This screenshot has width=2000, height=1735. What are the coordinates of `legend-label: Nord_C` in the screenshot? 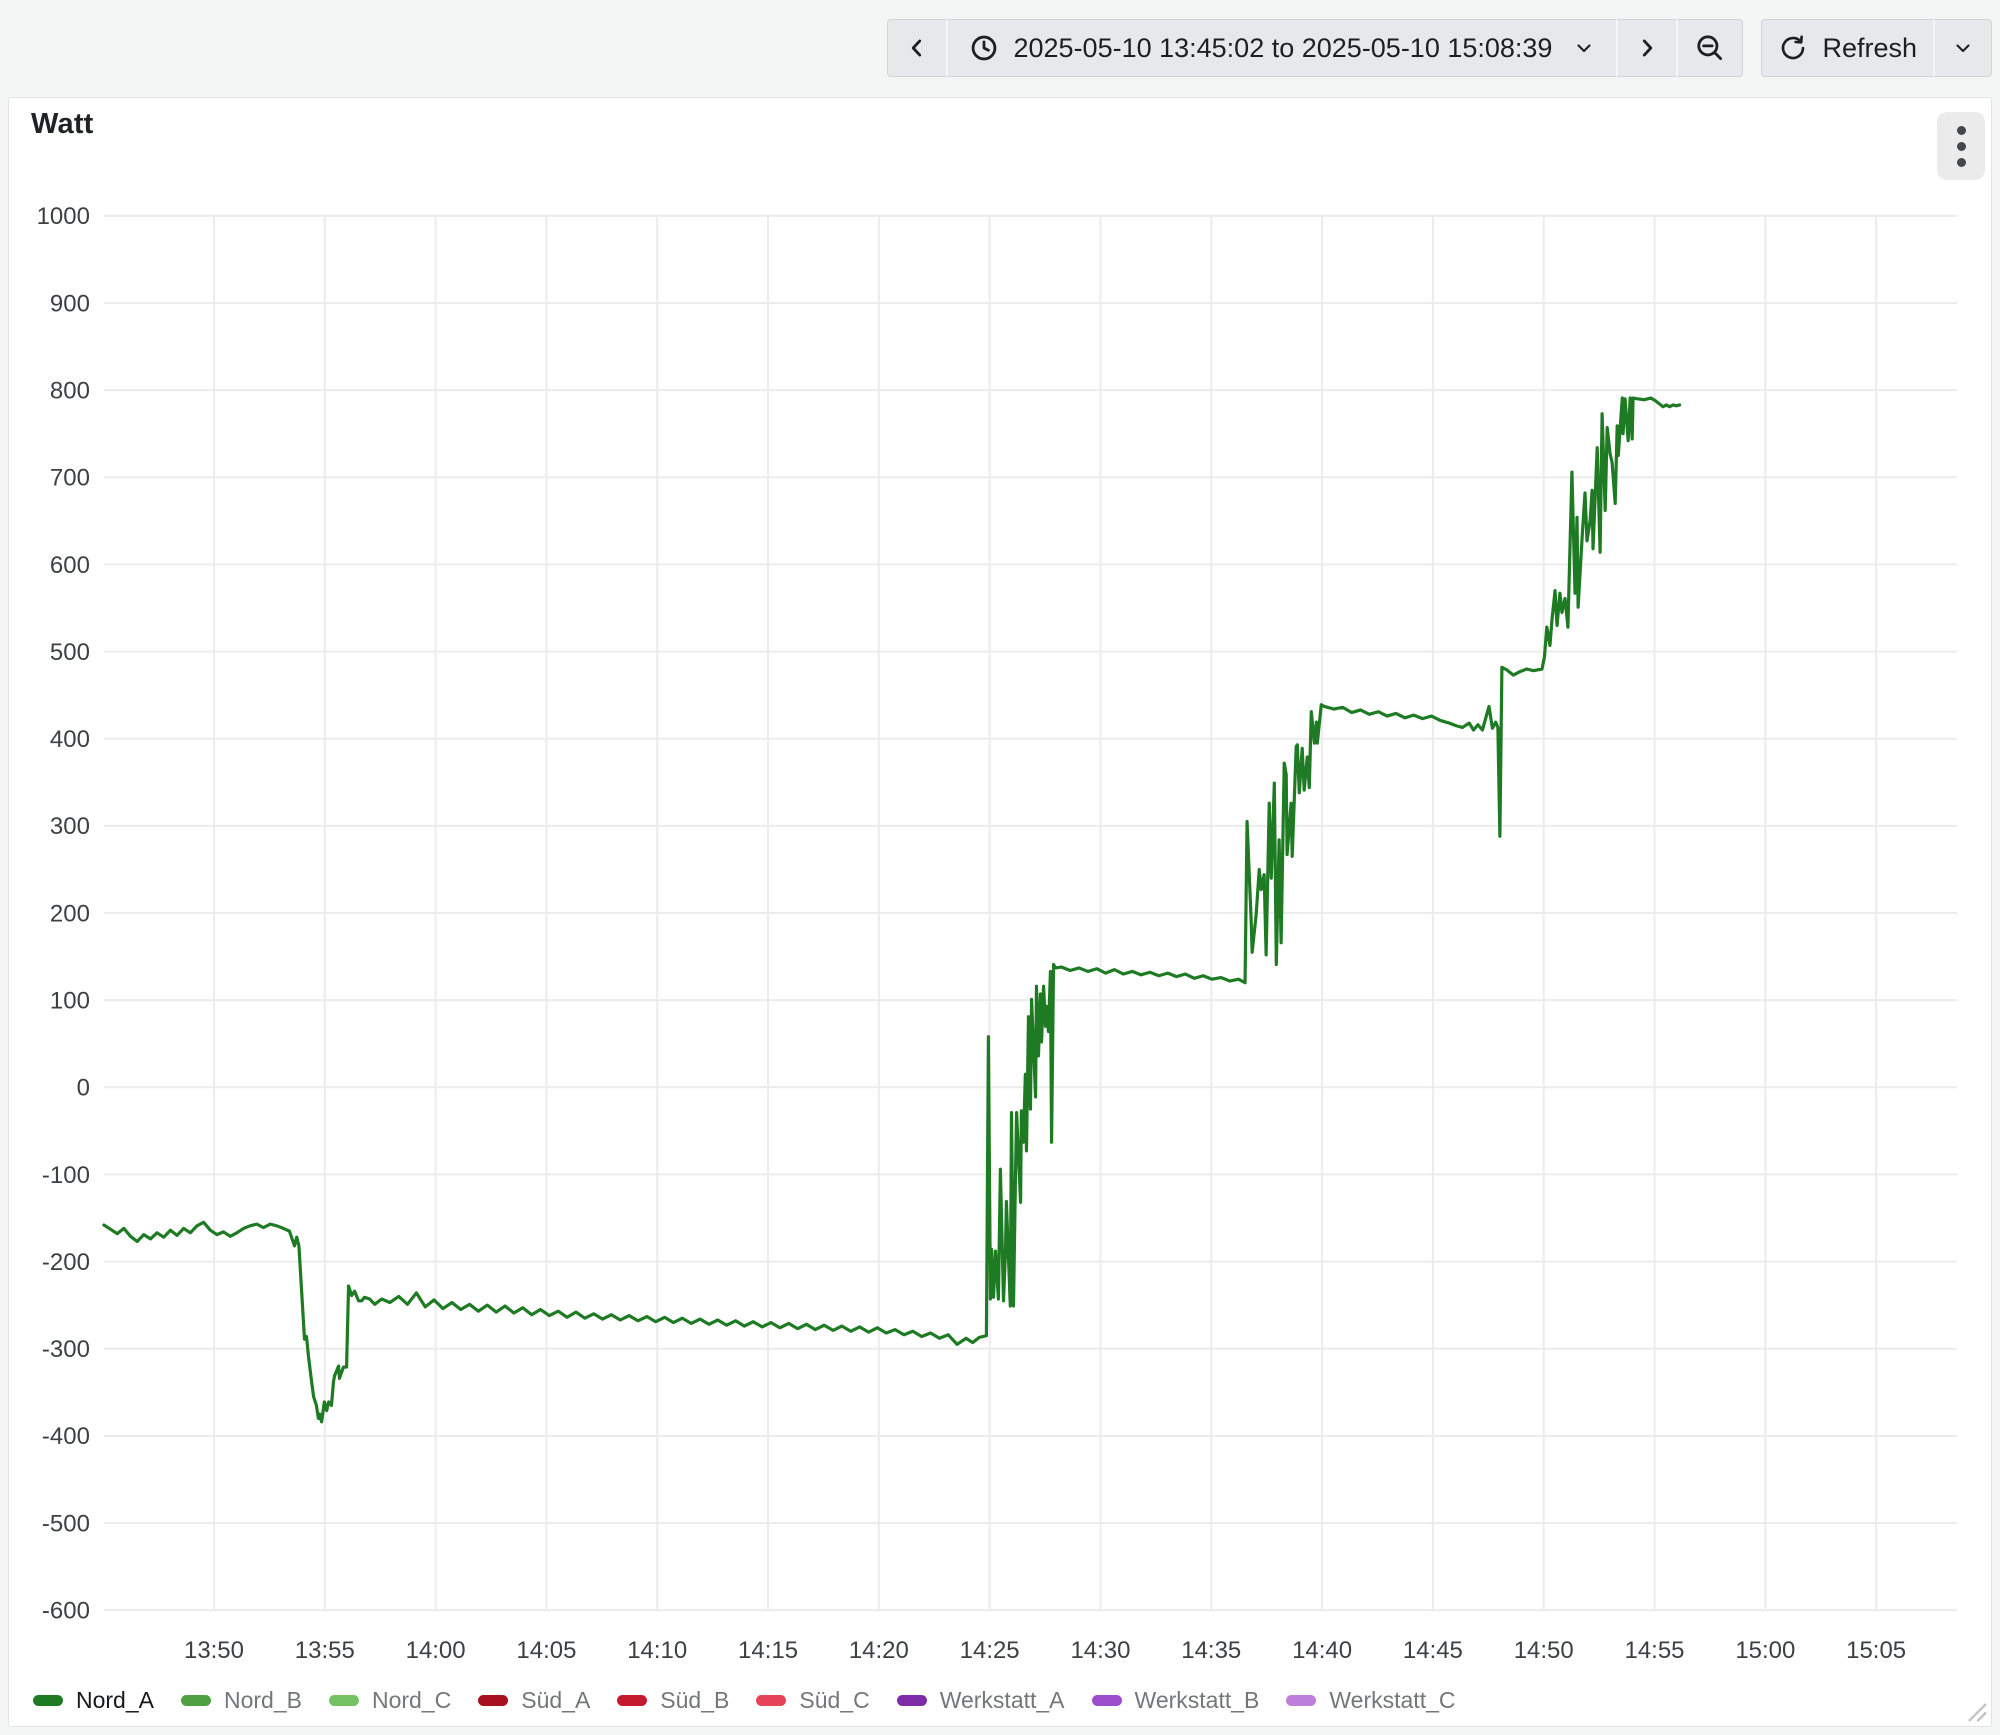 It's located at (411, 1700).